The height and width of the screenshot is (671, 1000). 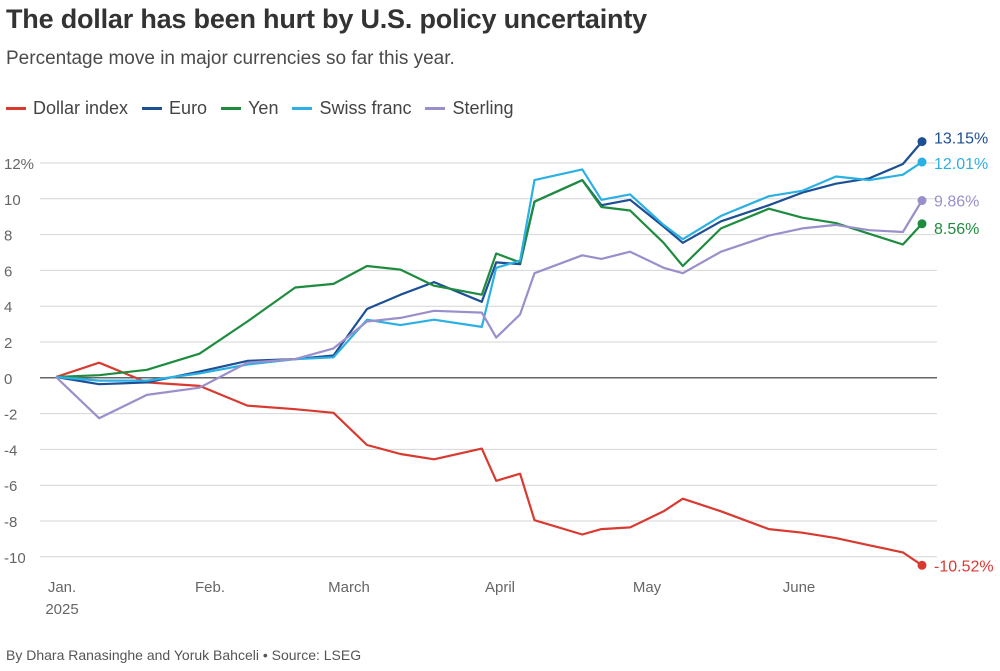 I want to click on y-tick-label: 6, so click(x=8, y=271).